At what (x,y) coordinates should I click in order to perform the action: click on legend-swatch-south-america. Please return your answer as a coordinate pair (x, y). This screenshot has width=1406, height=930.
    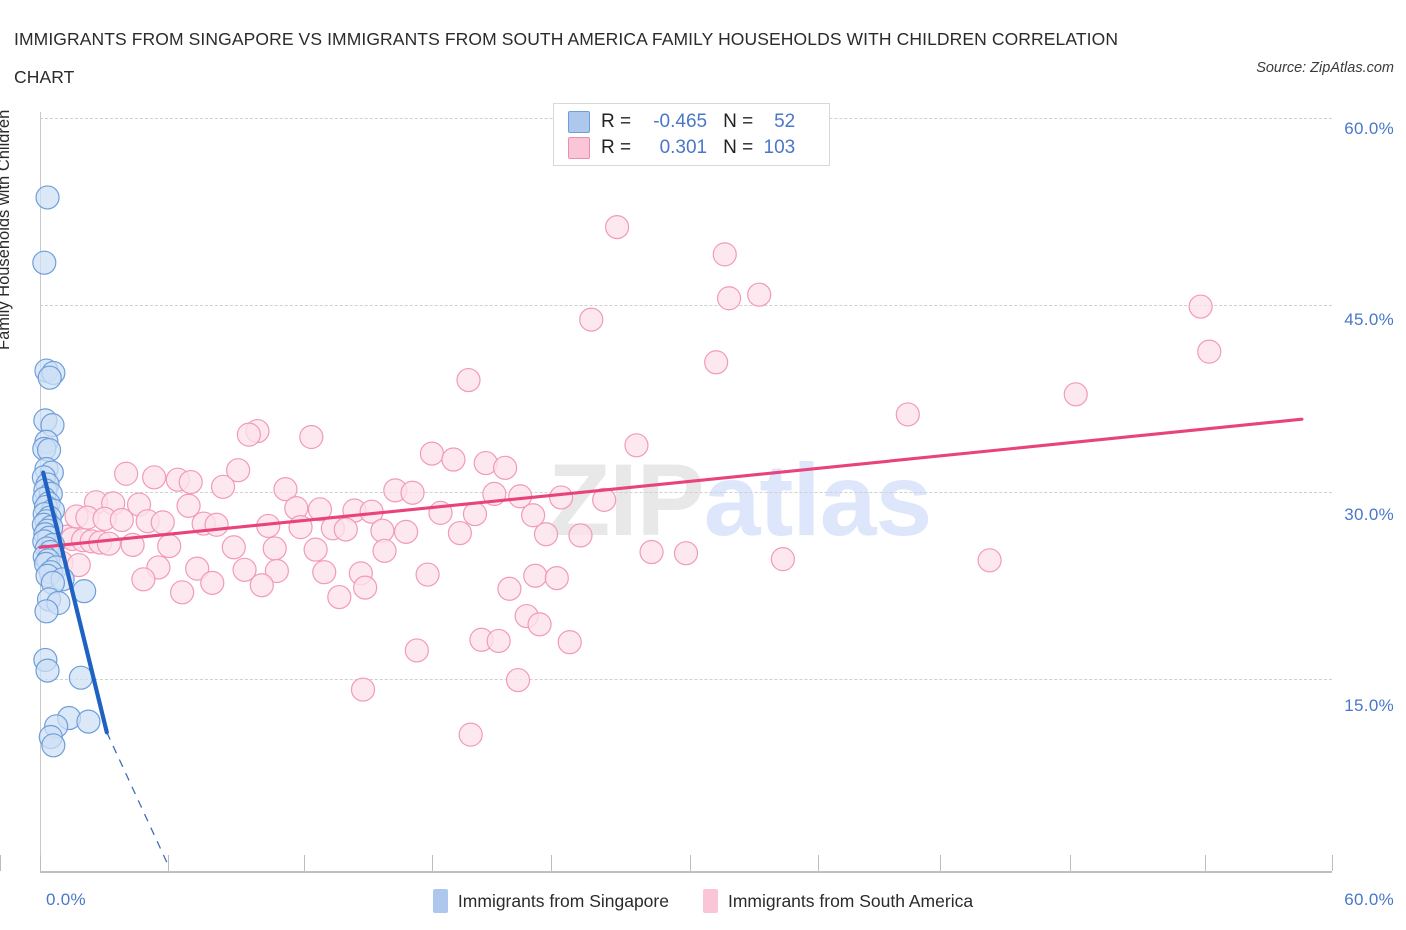
    Looking at the image, I should click on (710, 901).